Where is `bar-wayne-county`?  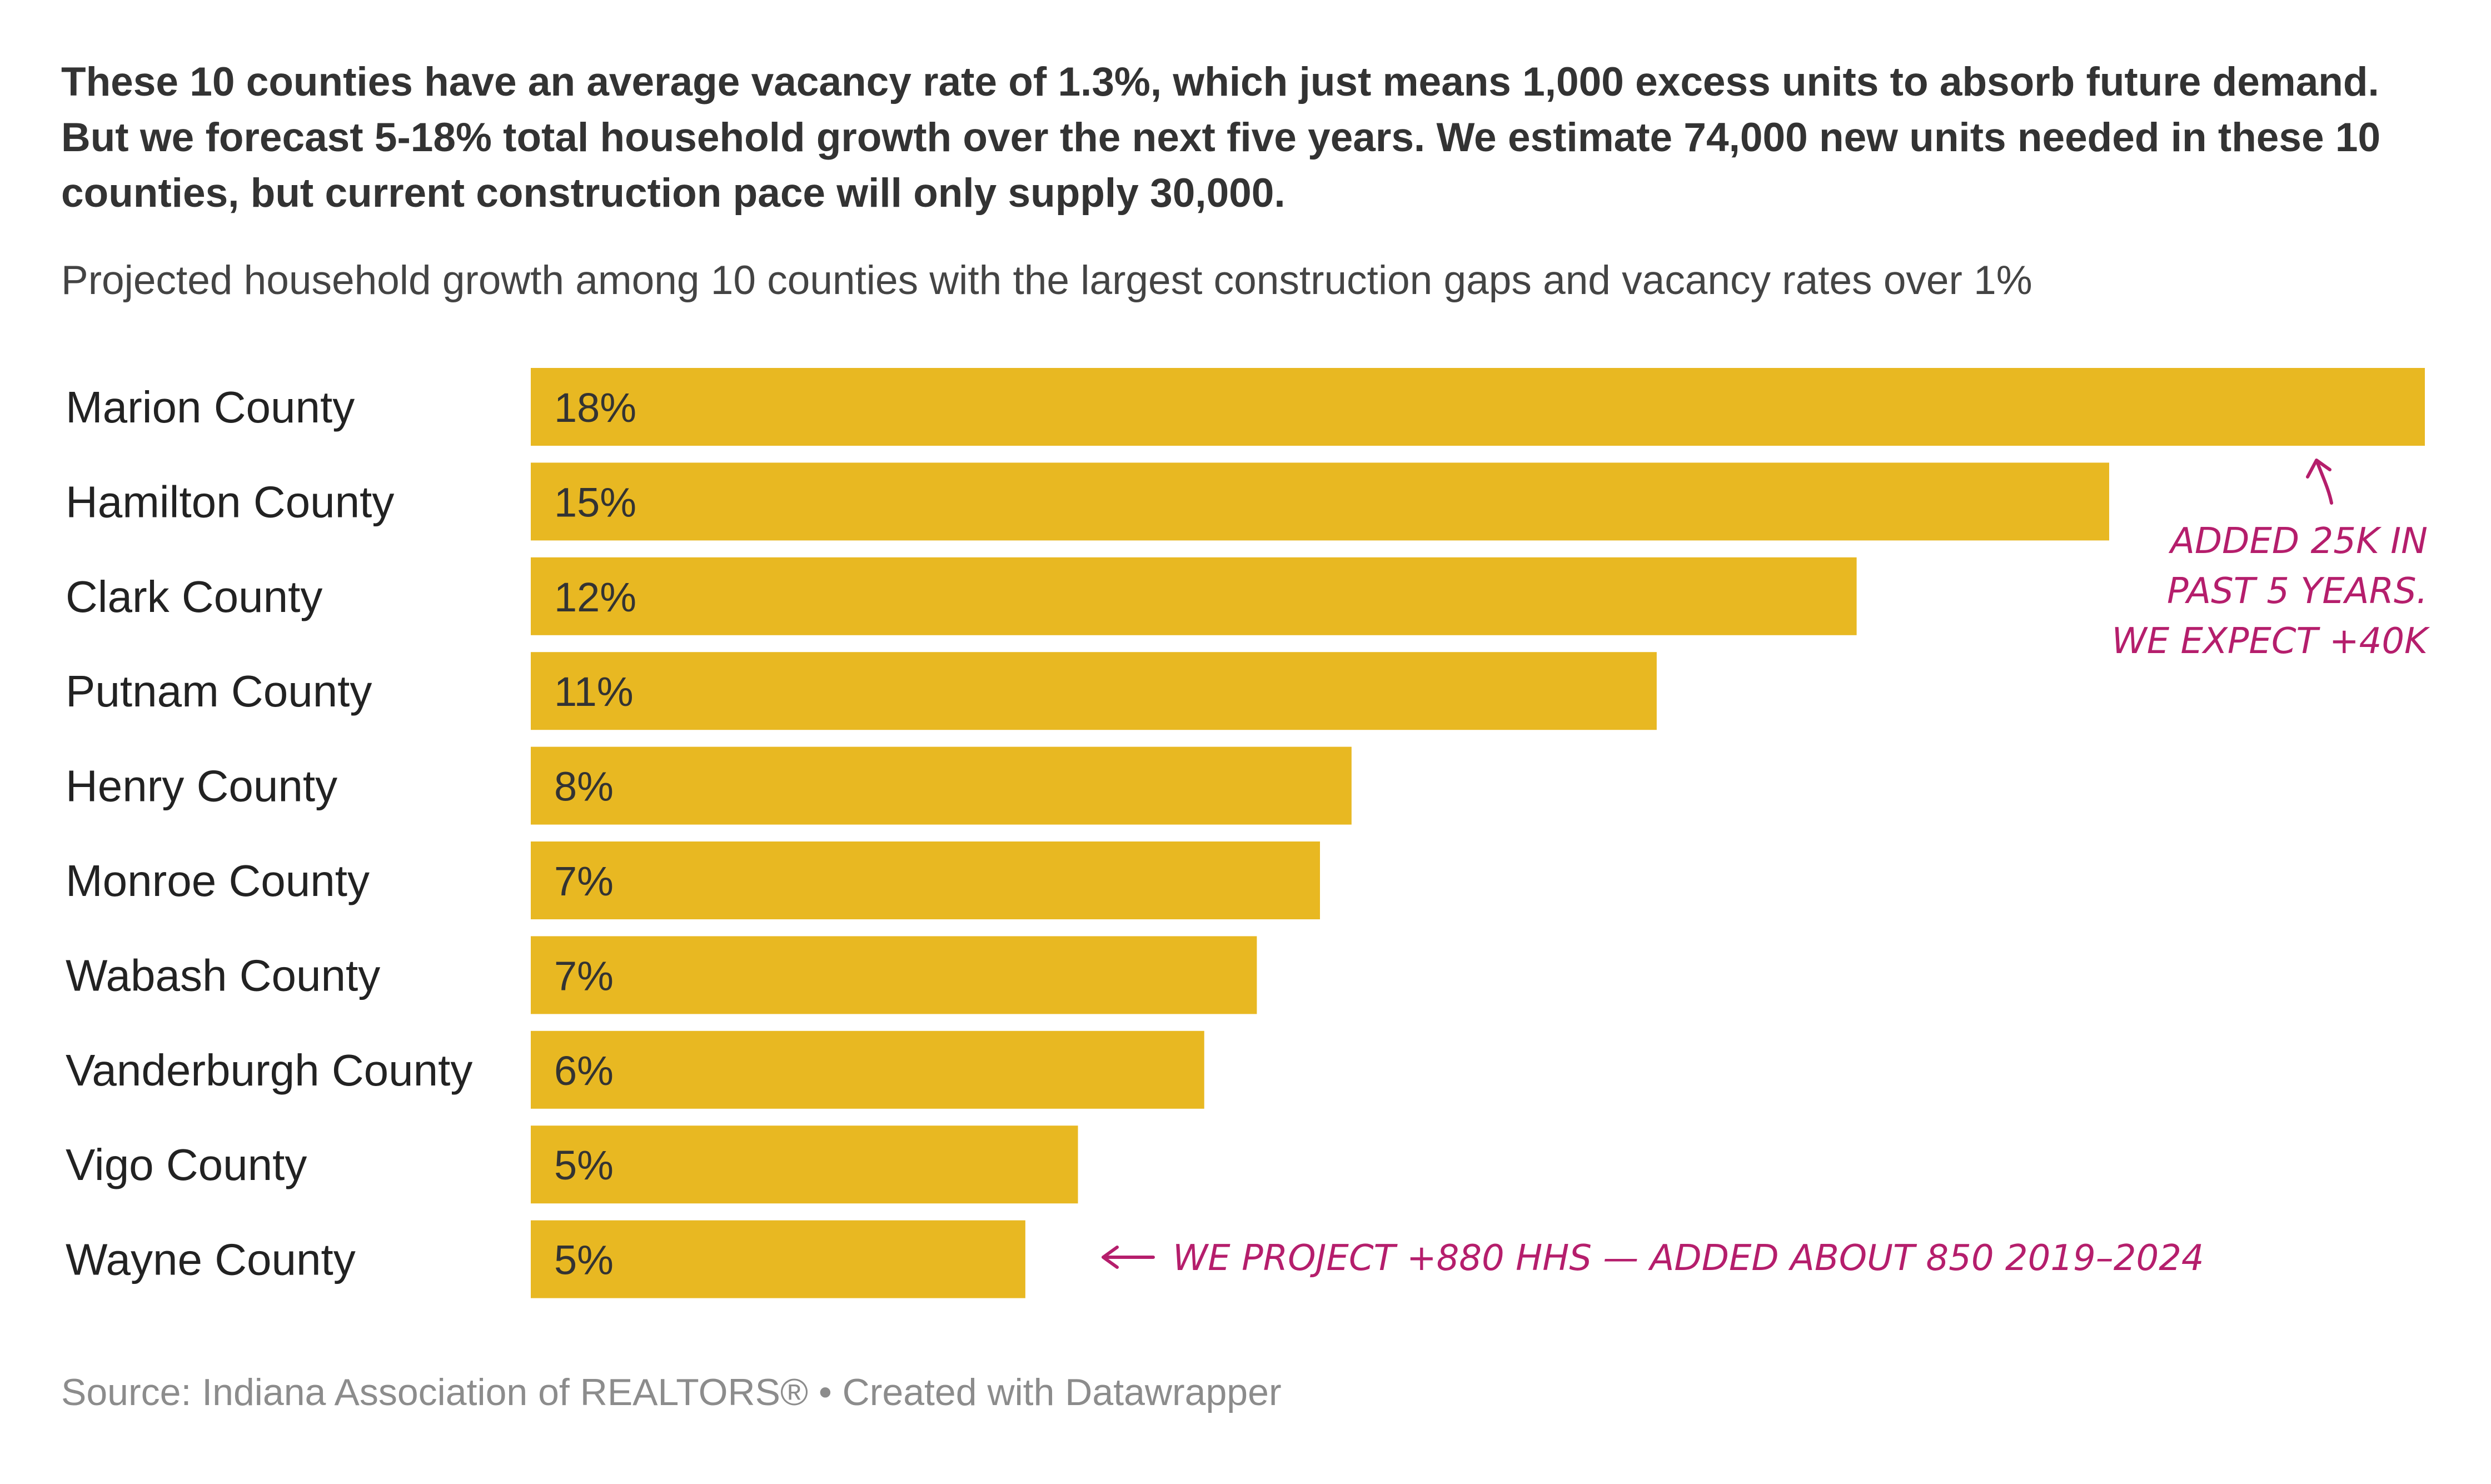
bar-wayne-county is located at coordinates (778, 1259).